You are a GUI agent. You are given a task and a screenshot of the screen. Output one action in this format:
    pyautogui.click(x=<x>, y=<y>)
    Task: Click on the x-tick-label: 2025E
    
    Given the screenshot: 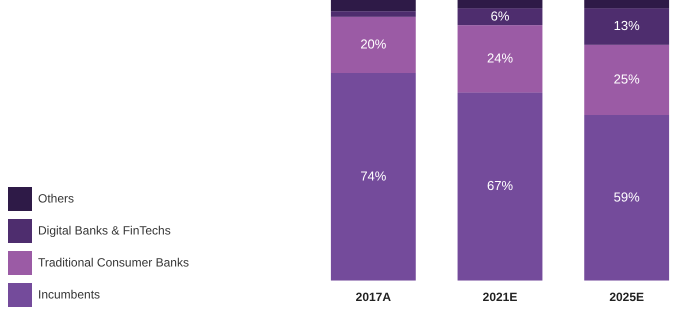 What is the action you would take?
    pyautogui.click(x=626, y=297)
    